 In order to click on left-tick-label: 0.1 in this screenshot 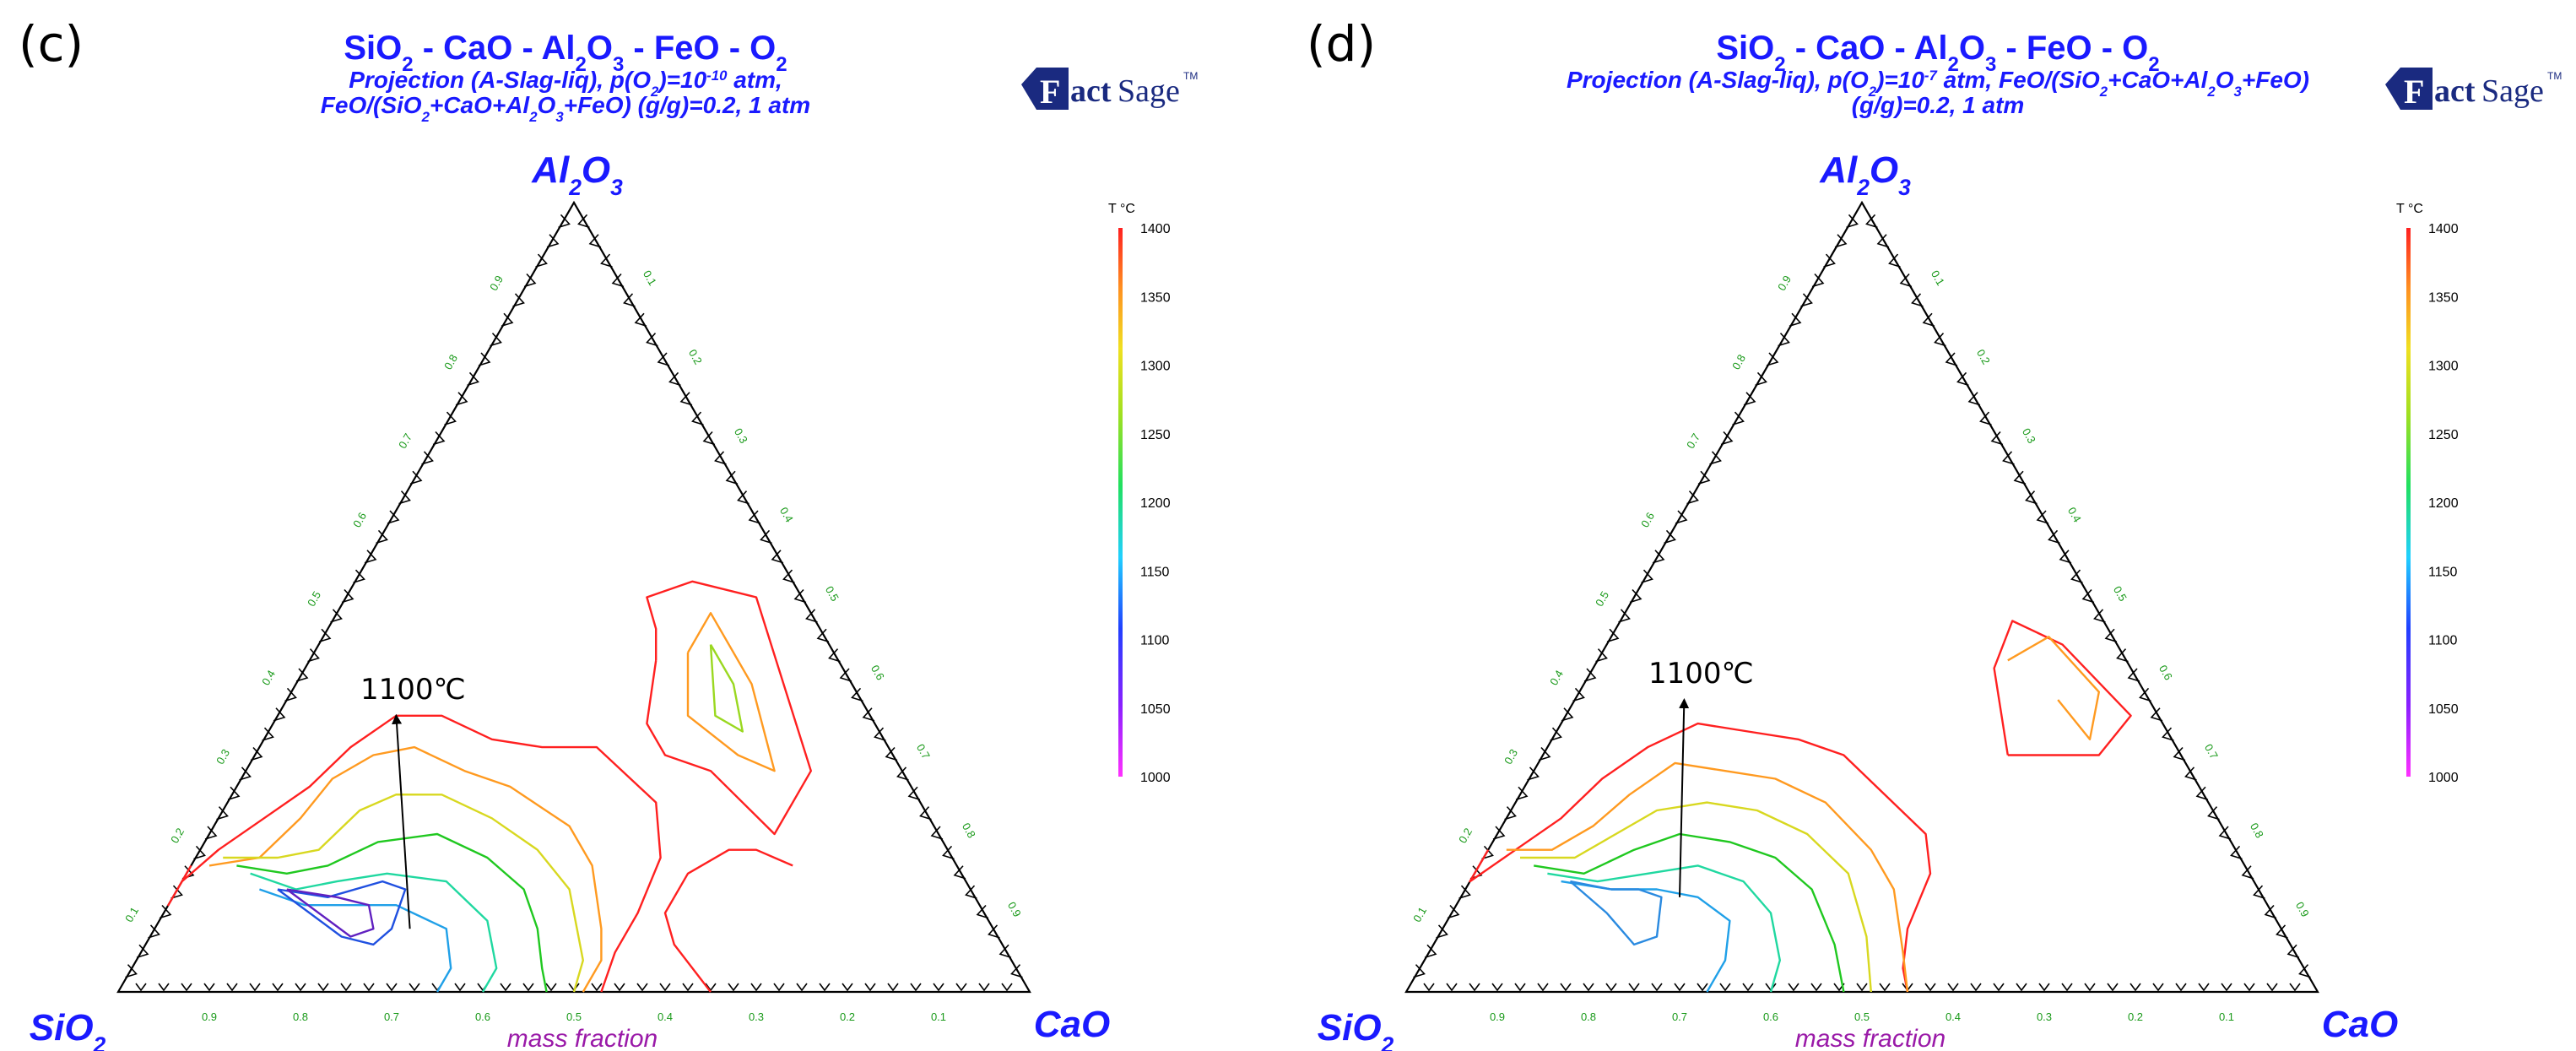, I will do `click(1419, 914)`.